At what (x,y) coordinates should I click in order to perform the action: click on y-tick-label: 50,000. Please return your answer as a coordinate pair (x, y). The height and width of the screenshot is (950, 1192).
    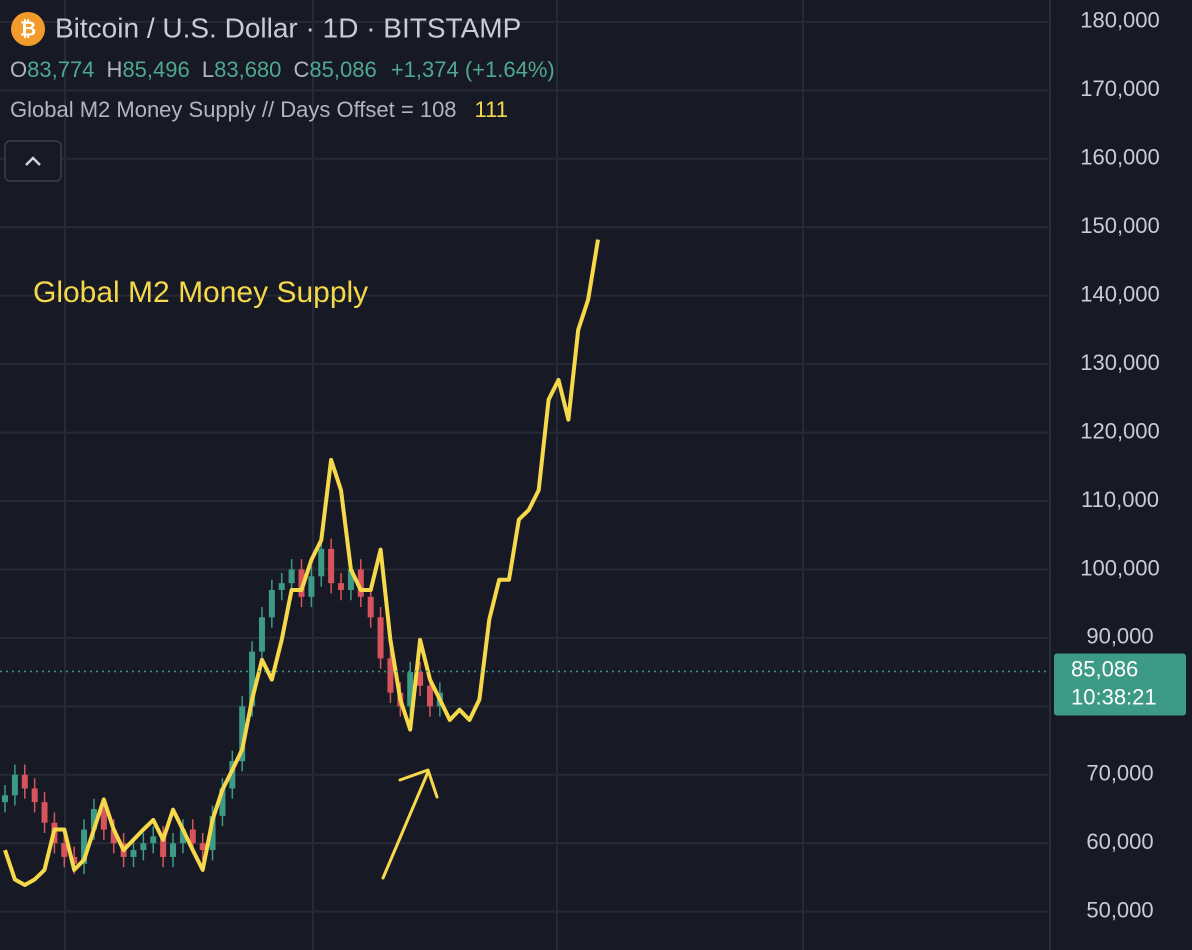
    Looking at the image, I should click on (1119, 909).